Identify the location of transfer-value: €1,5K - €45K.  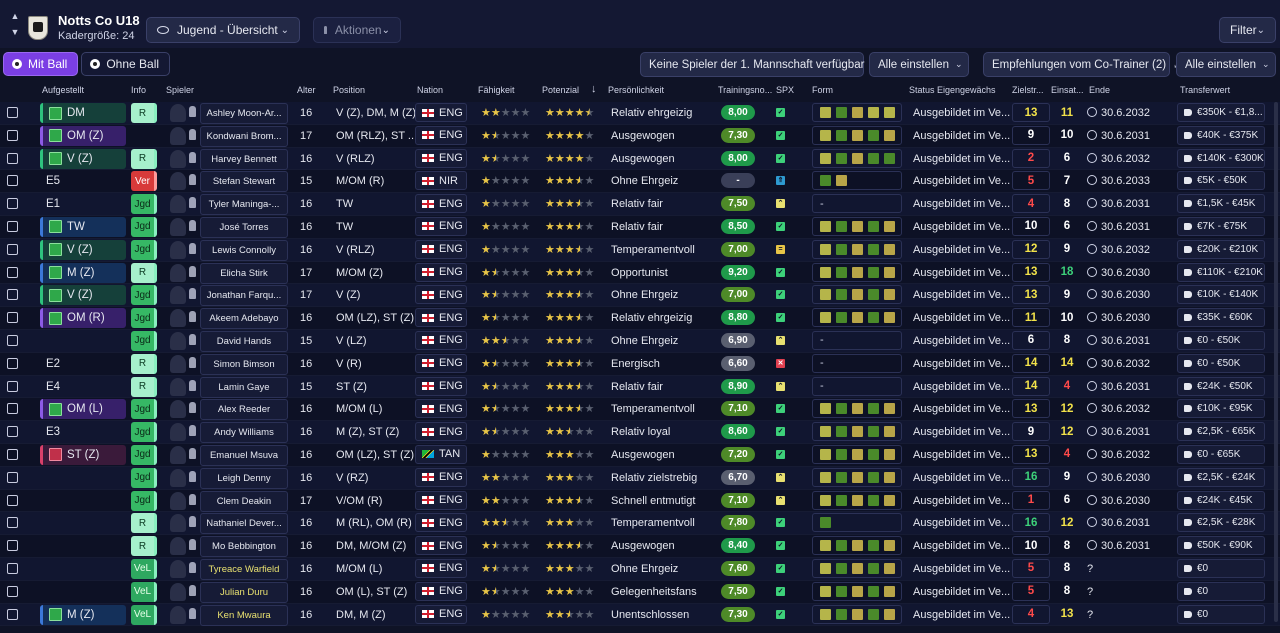
(1221, 204).